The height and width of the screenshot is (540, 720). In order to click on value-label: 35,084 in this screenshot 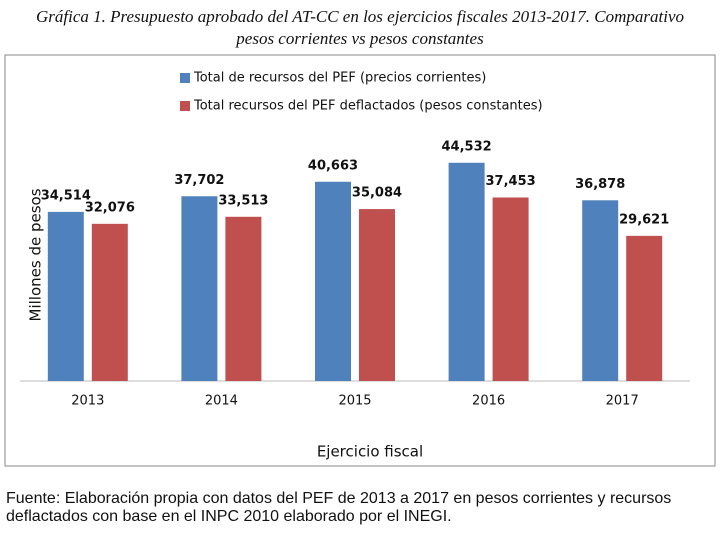, I will do `click(377, 193)`.